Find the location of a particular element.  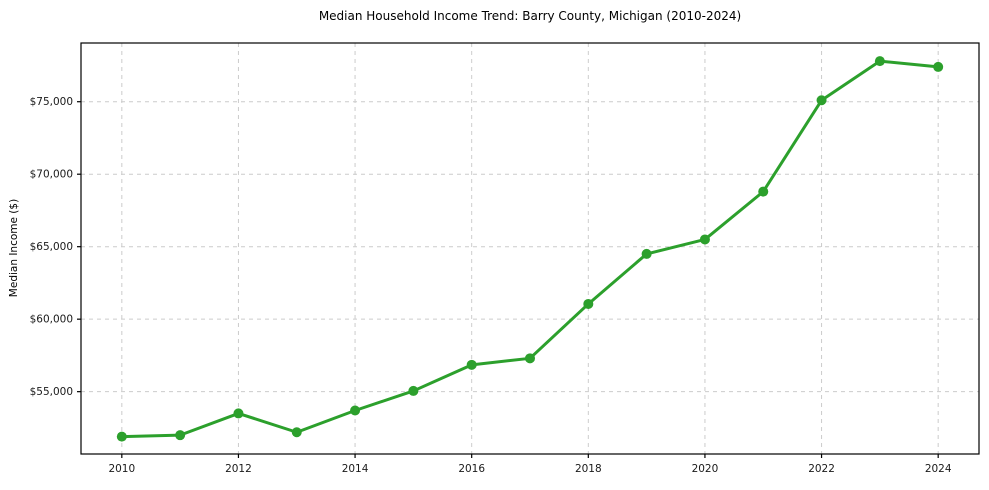

data-point-2020 is located at coordinates (704, 239).